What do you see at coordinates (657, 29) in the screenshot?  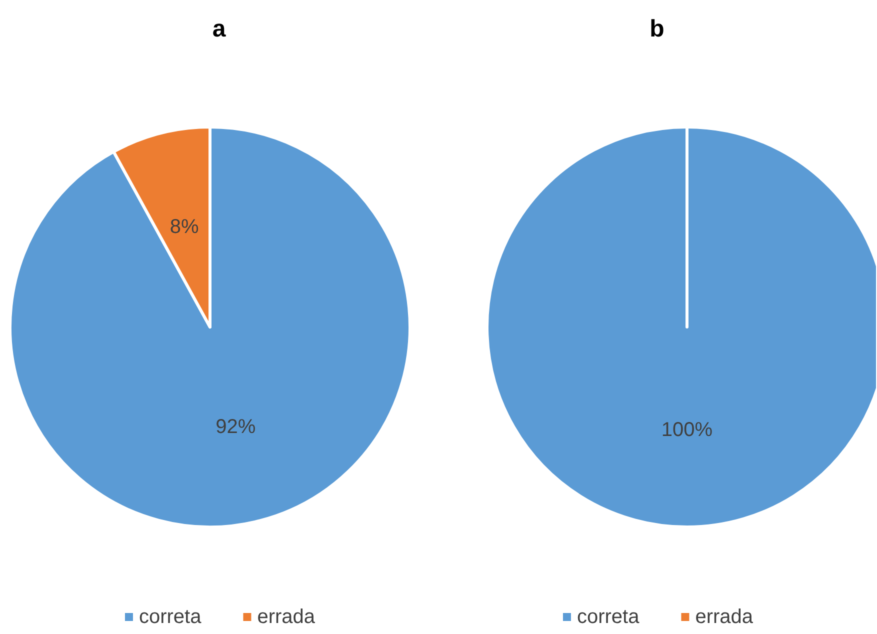 I see `chart-title: b` at bounding box center [657, 29].